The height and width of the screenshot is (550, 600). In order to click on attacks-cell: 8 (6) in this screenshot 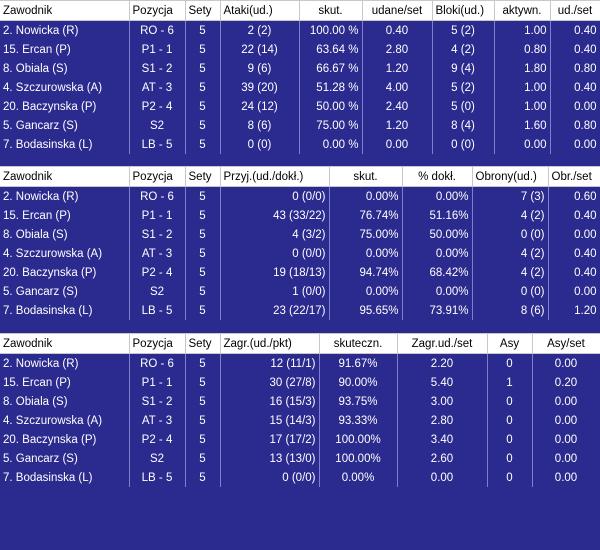, I will do `click(260, 125)`.